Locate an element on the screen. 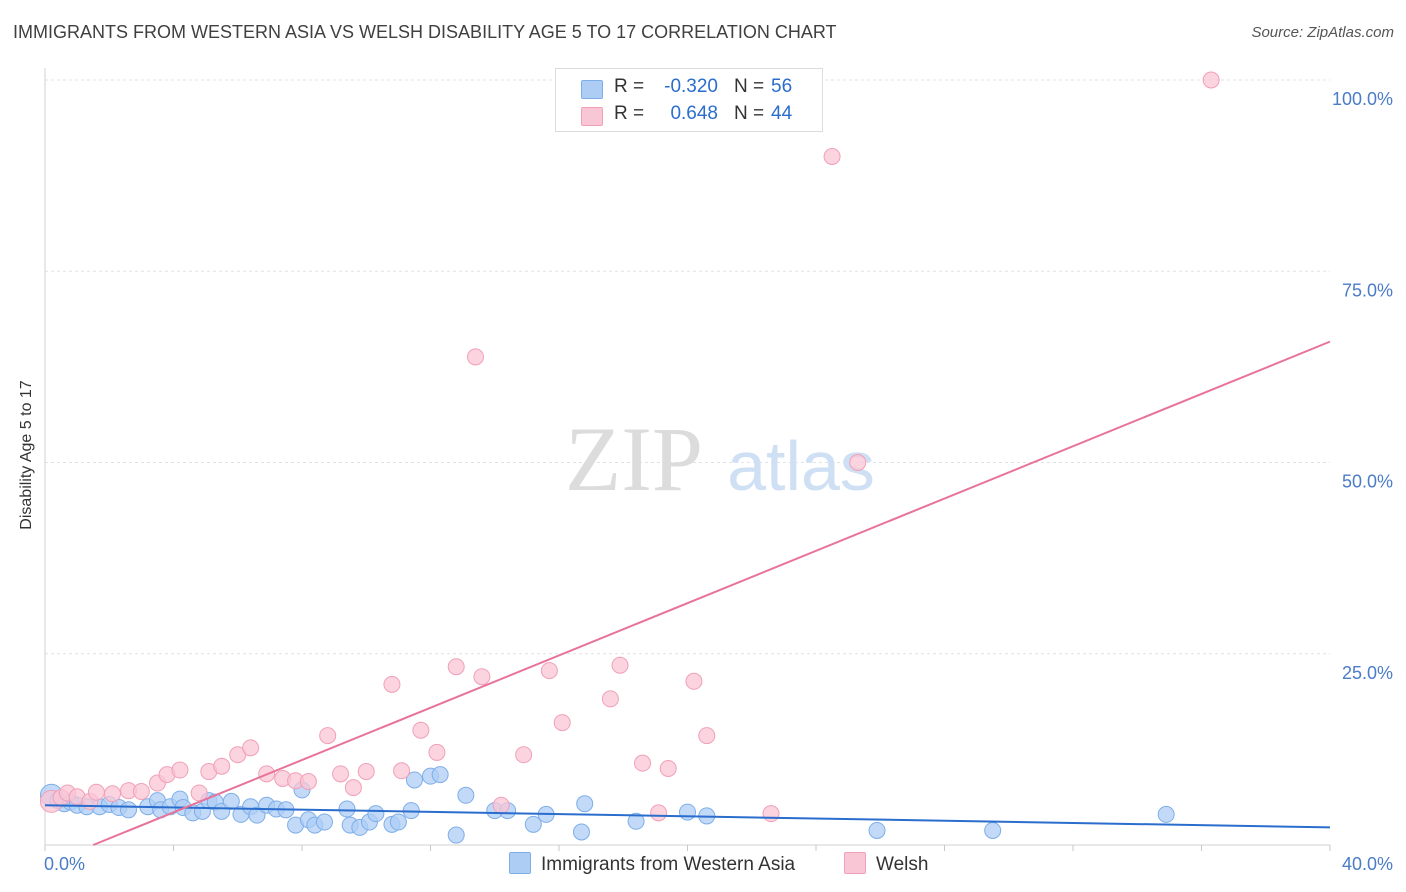 The width and height of the screenshot is (1406, 892). legend-box: R = -0.320 N = 56 R = 0.648 N = 44 is located at coordinates (689, 100).